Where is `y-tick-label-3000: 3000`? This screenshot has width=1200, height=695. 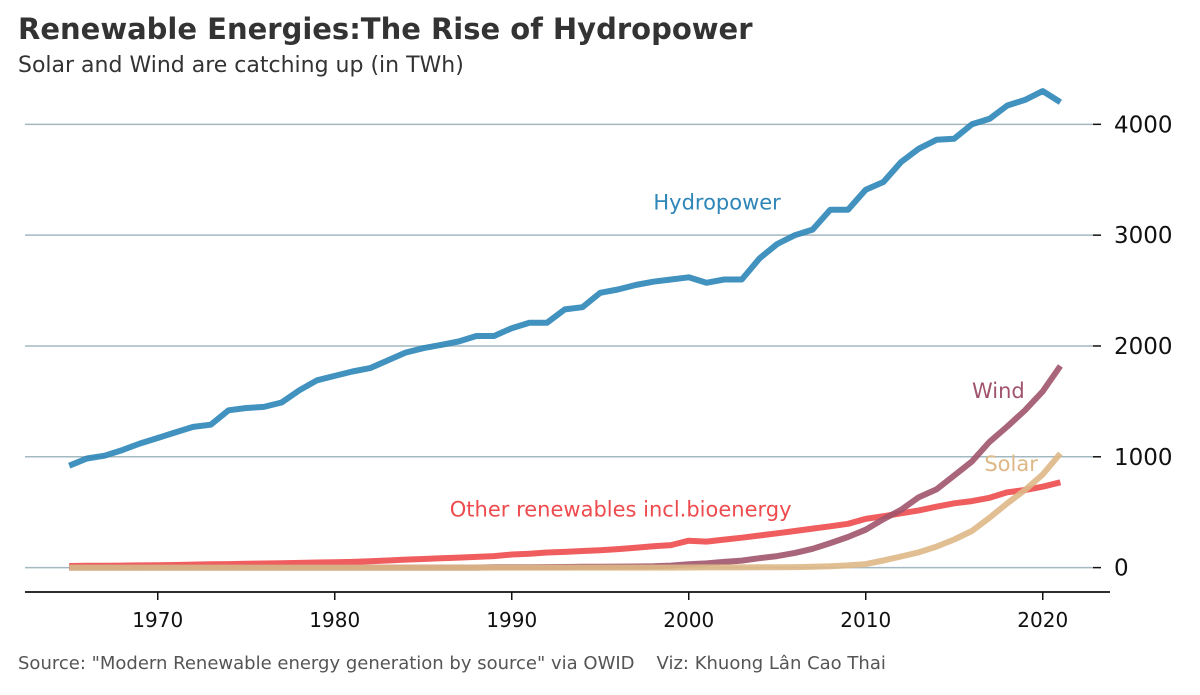 y-tick-label-3000: 3000 is located at coordinates (1143, 236).